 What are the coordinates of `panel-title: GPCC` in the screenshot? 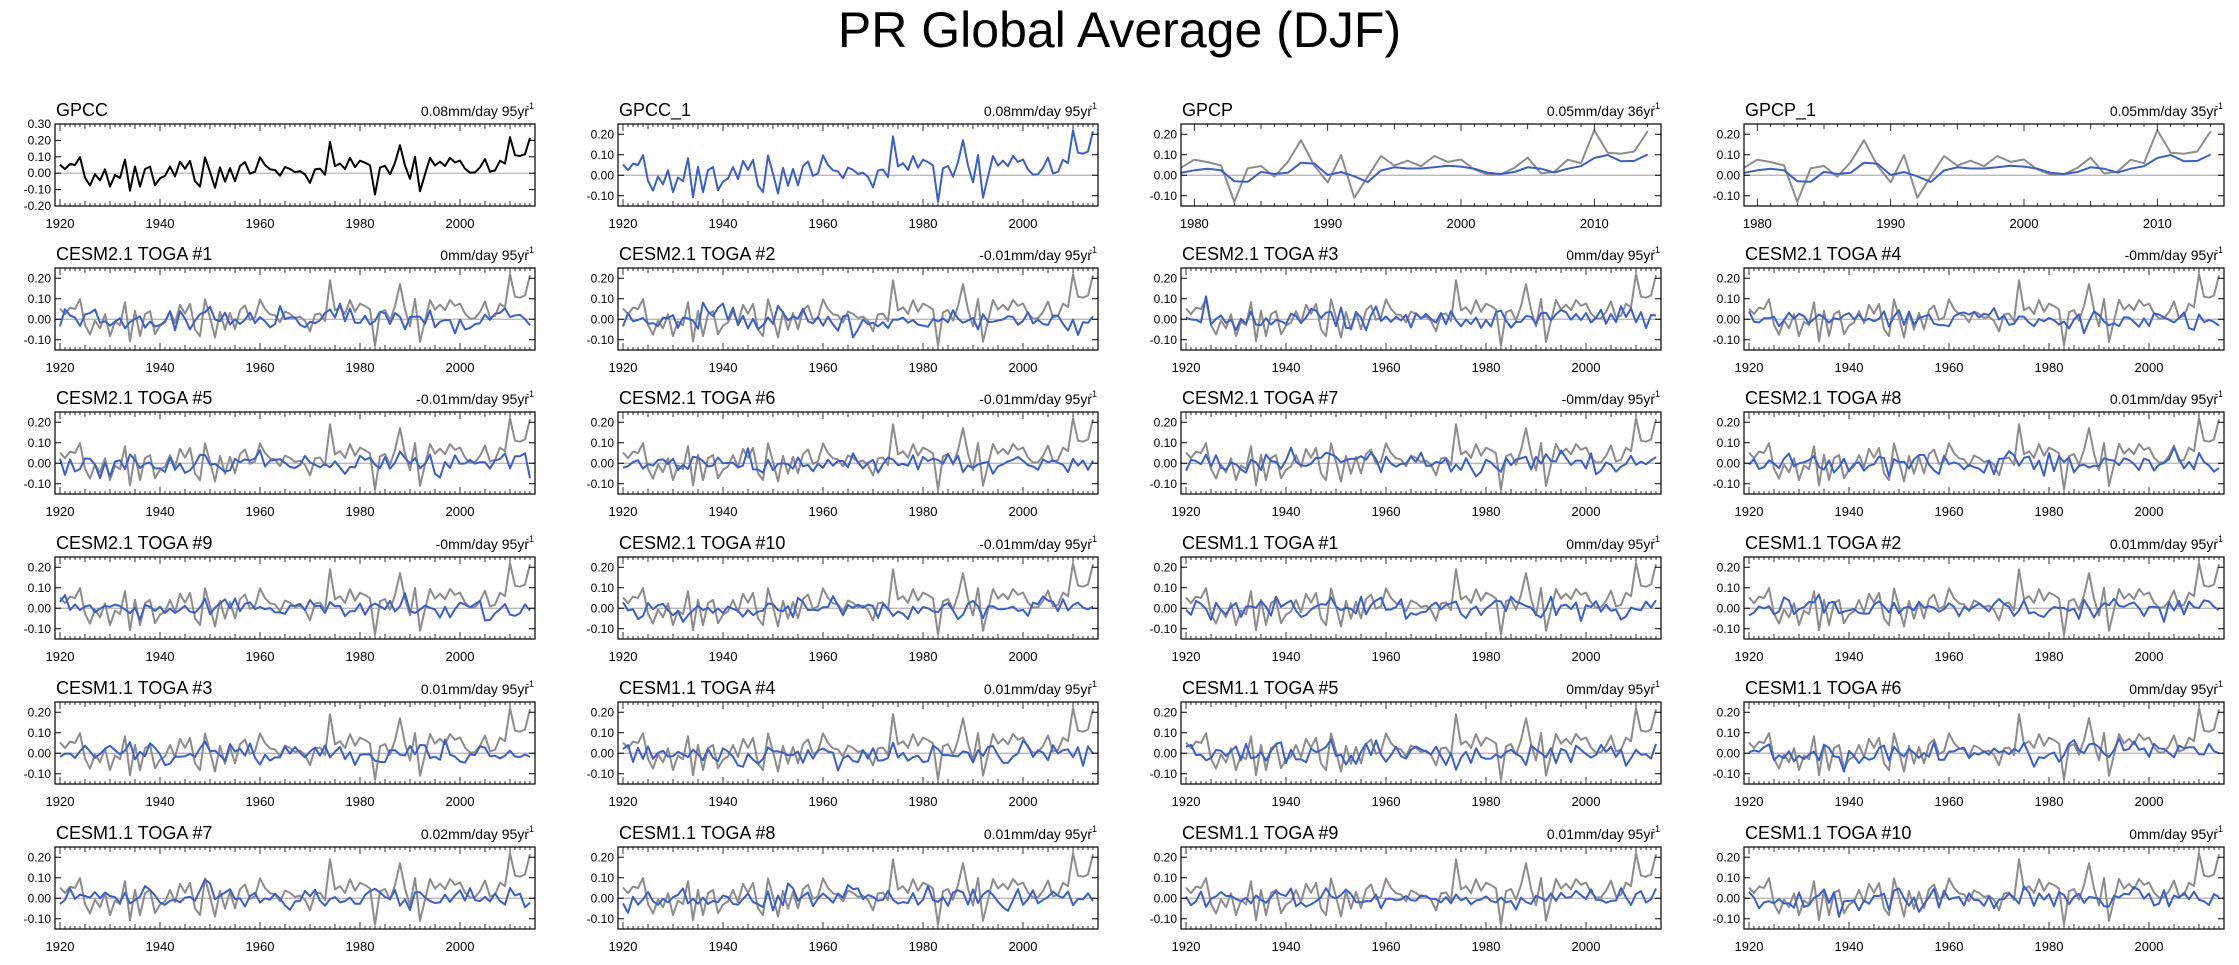 It's located at (82, 110).